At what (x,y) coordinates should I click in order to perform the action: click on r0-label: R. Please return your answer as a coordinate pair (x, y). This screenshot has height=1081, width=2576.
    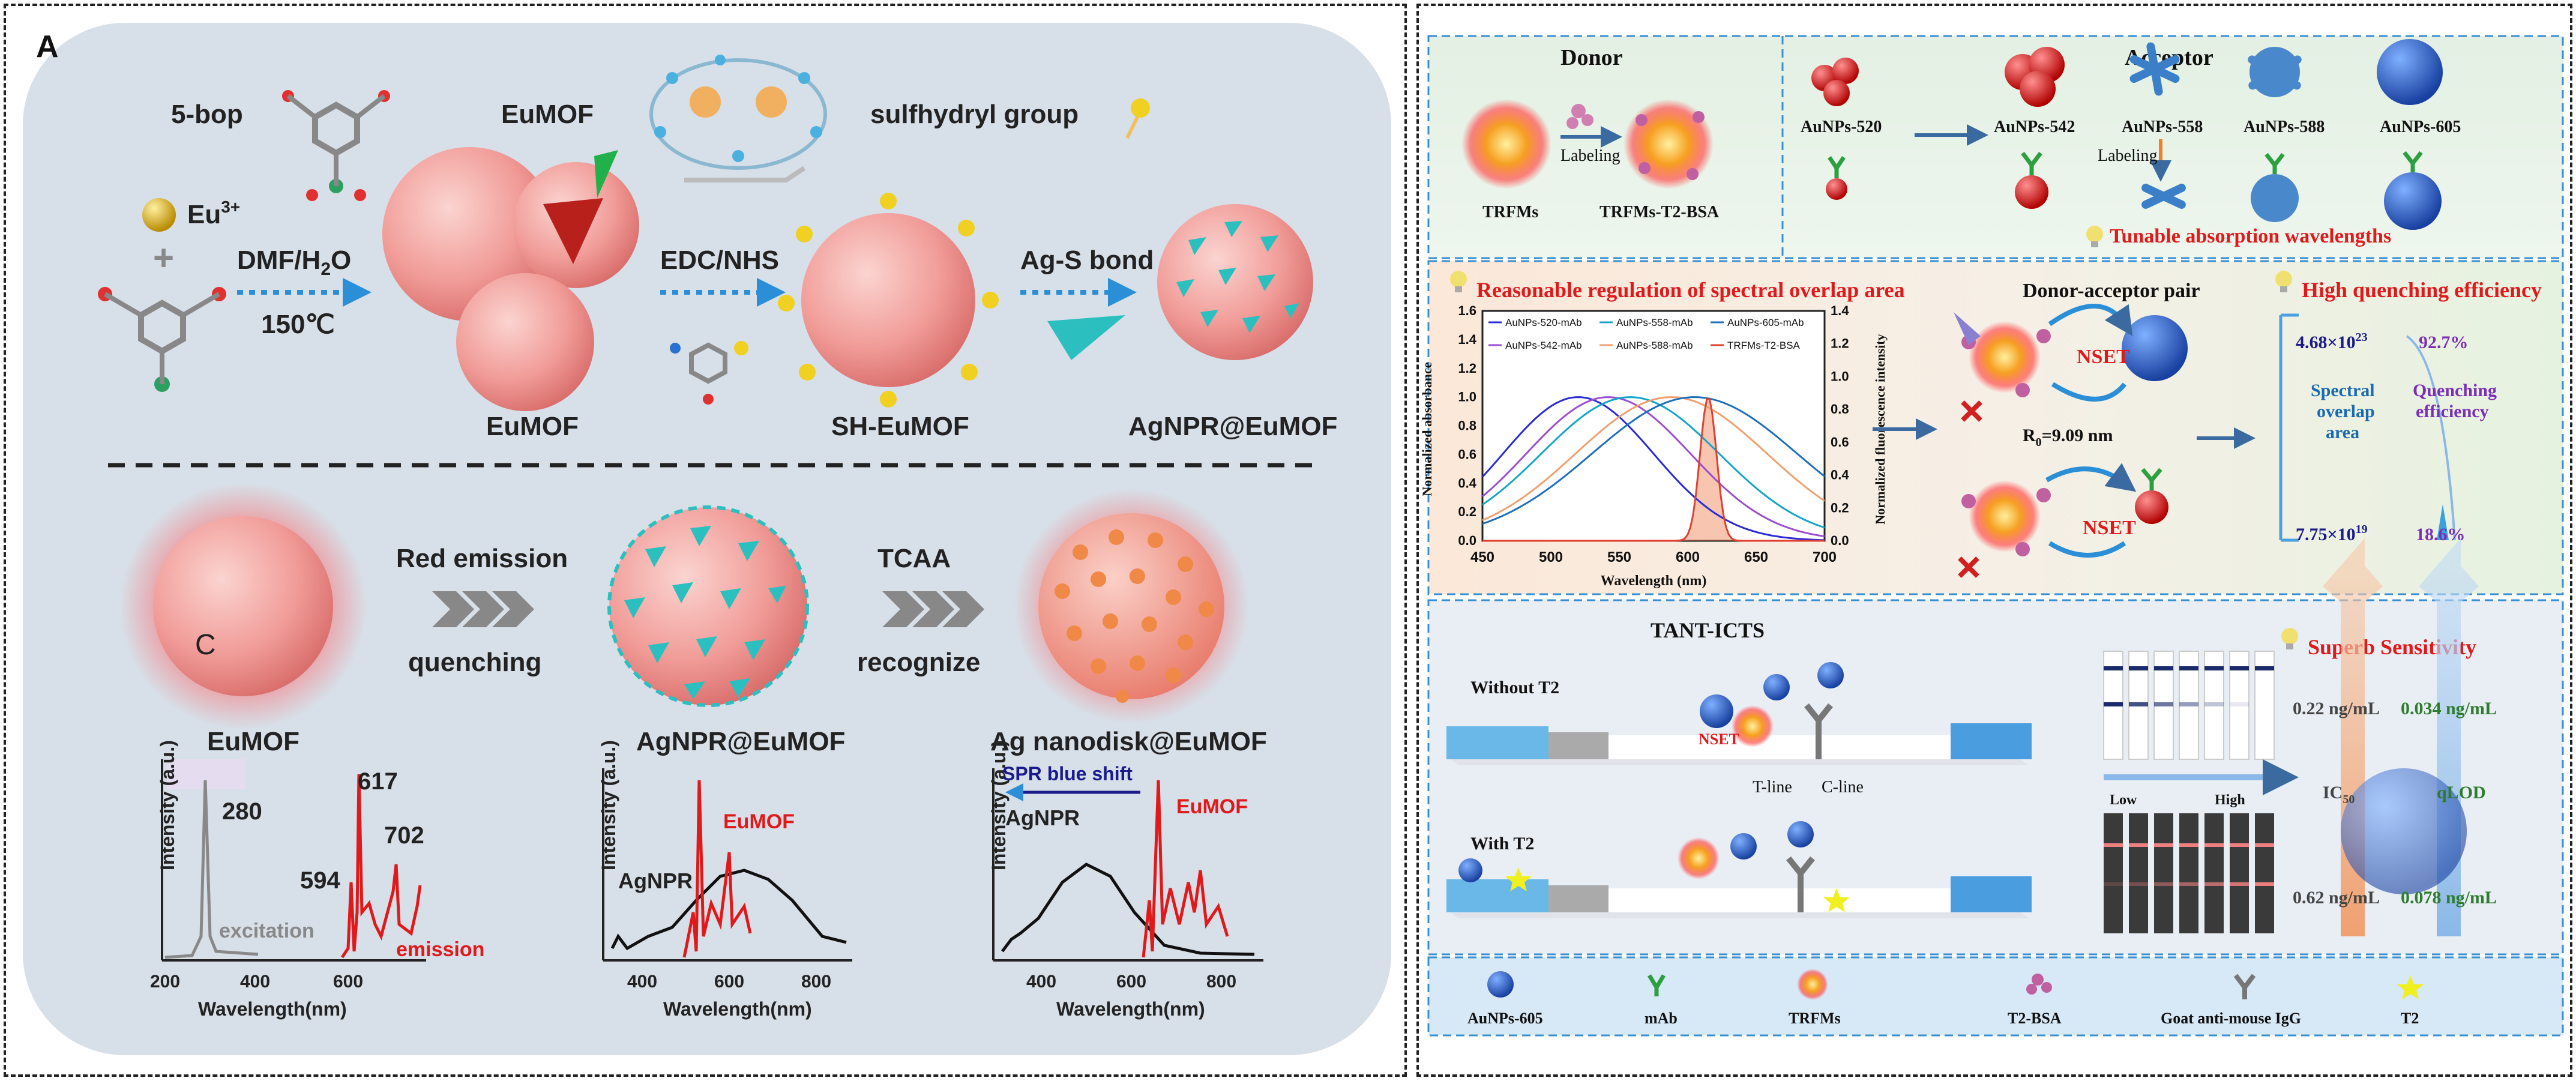
    Looking at the image, I should click on (2029, 436).